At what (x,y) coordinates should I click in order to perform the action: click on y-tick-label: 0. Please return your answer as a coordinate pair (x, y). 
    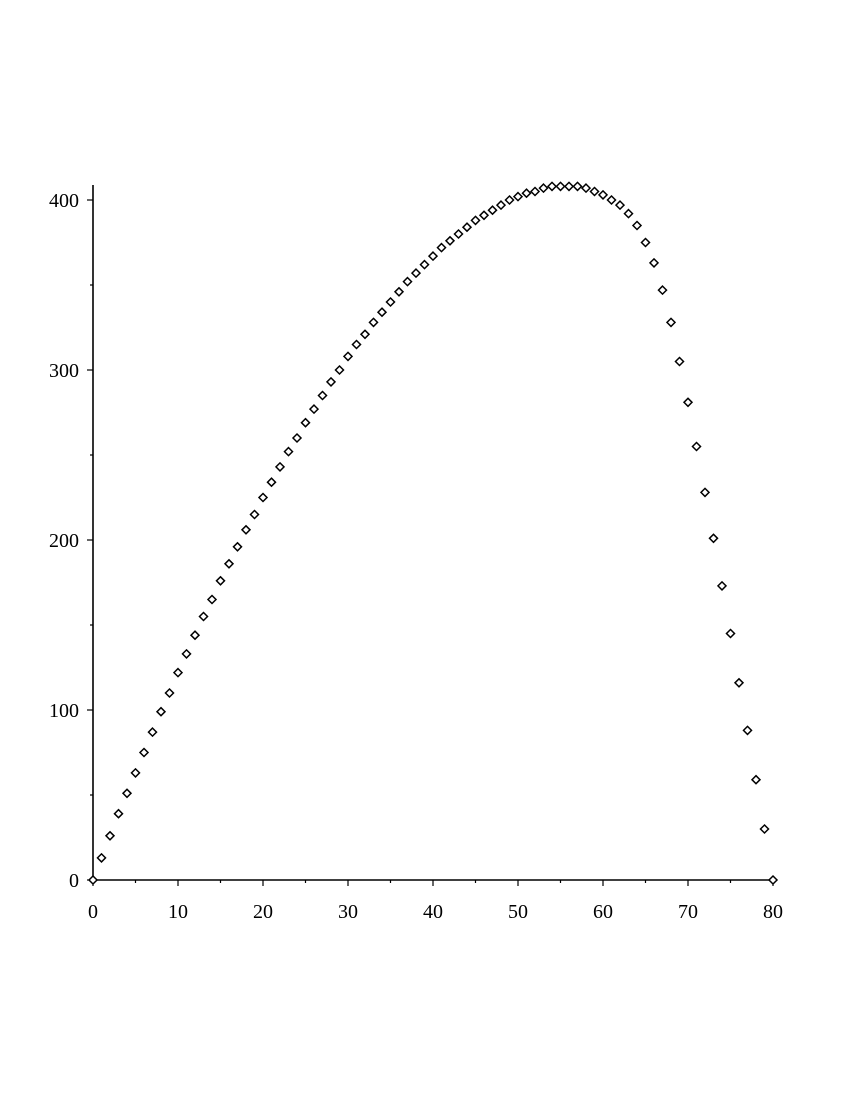
    Looking at the image, I should click on (74, 881).